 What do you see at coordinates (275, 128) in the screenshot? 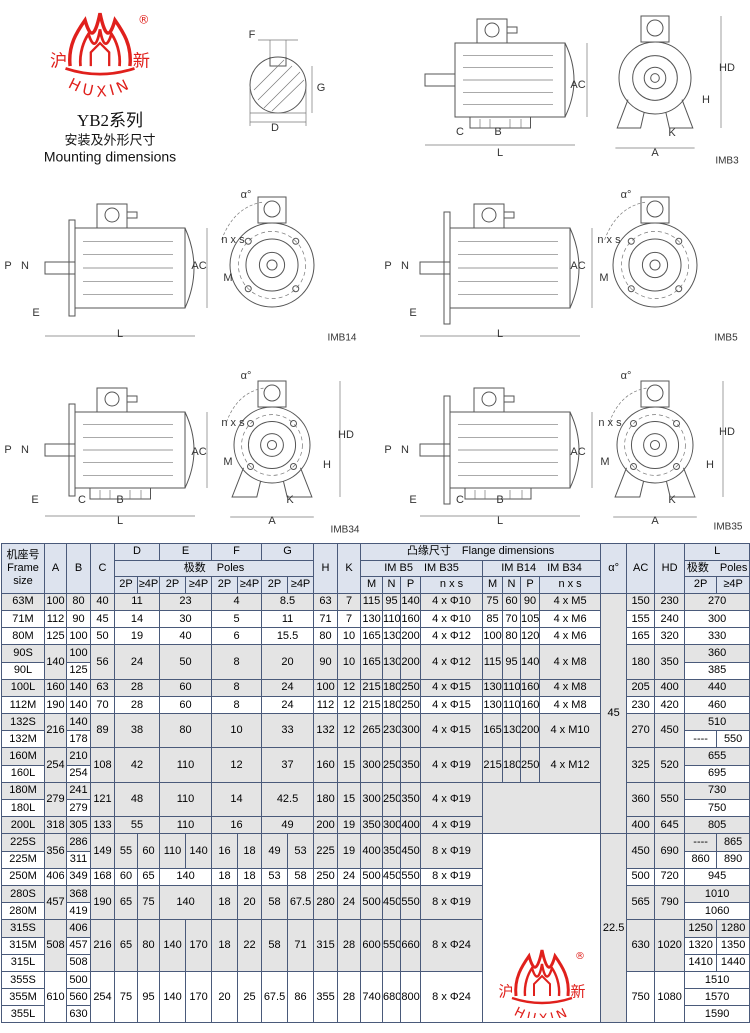
I see `dim-label: D` at bounding box center [275, 128].